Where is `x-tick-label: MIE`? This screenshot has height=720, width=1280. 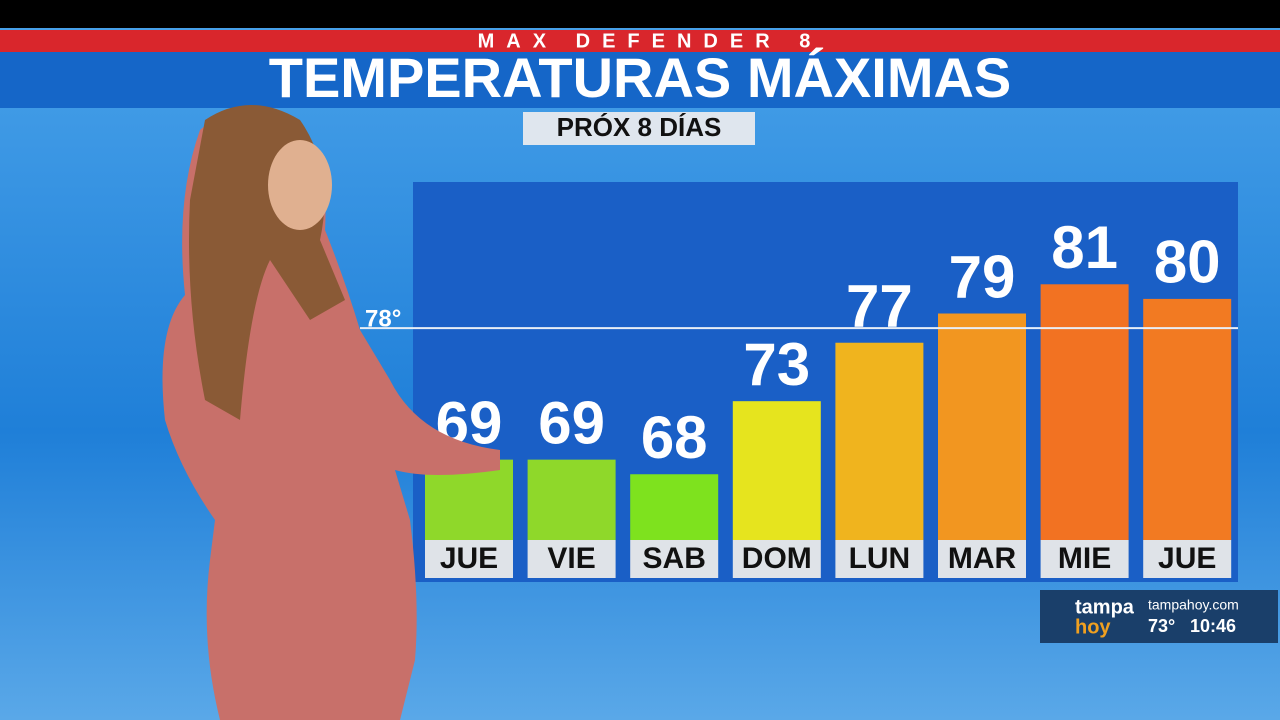 x-tick-label: MIE is located at coordinates (1084, 558).